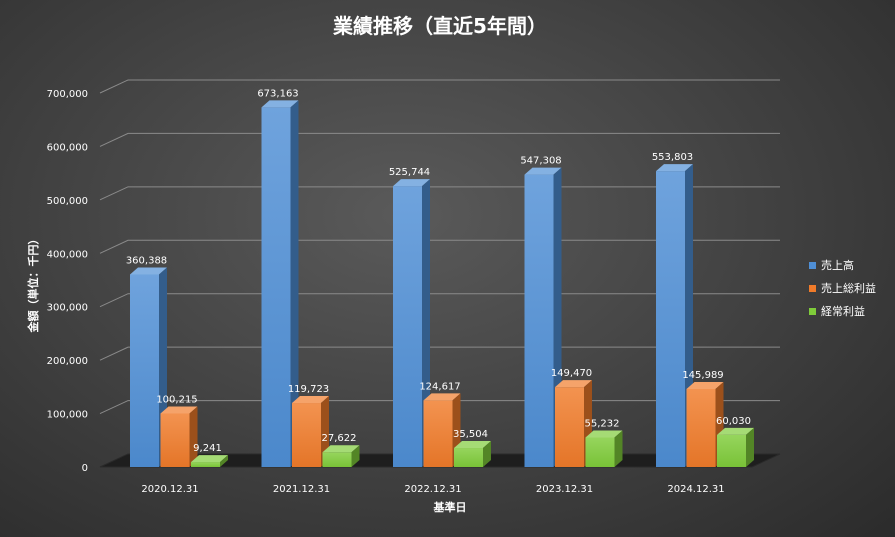 This screenshot has height=537, width=895. What do you see at coordinates (564, 489) in the screenshot?
I see `x-tick-label: 2023.12.31` at bounding box center [564, 489].